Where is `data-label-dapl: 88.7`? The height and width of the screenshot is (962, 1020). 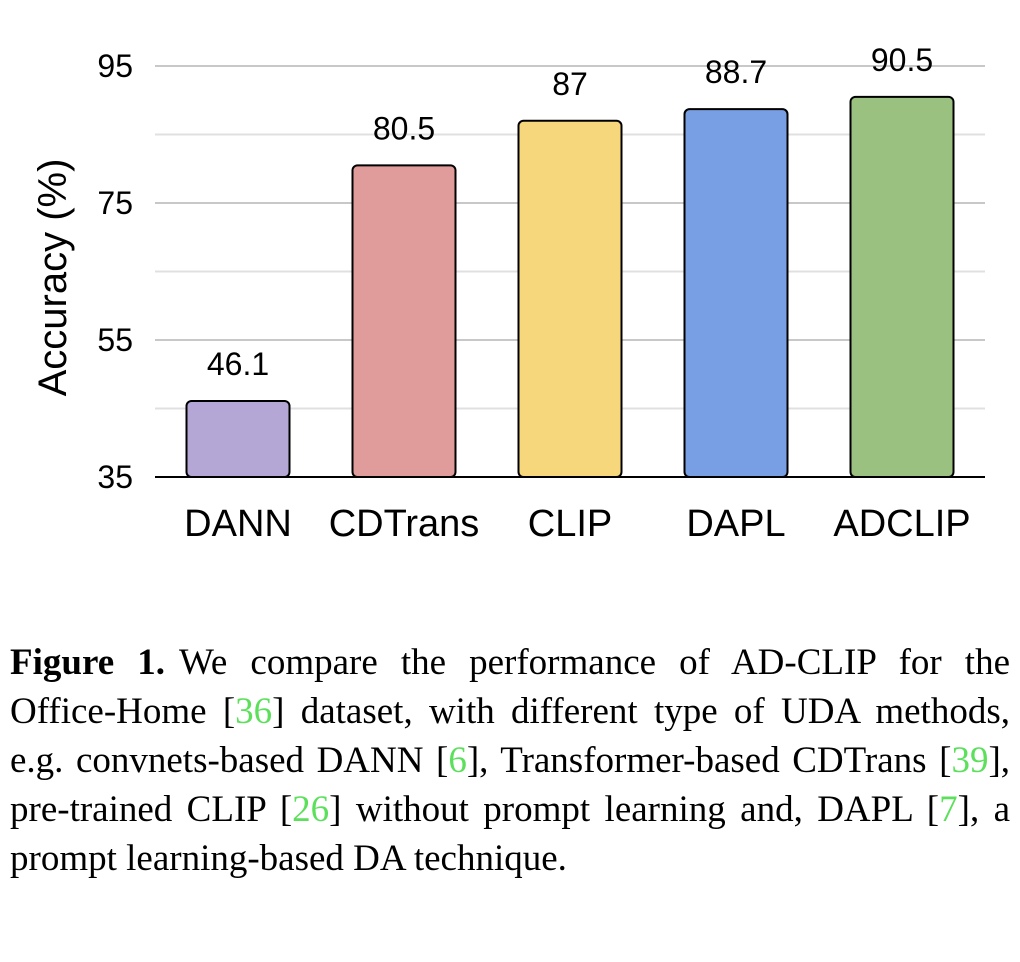
data-label-dapl: 88.7 is located at coordinates (736, 72).